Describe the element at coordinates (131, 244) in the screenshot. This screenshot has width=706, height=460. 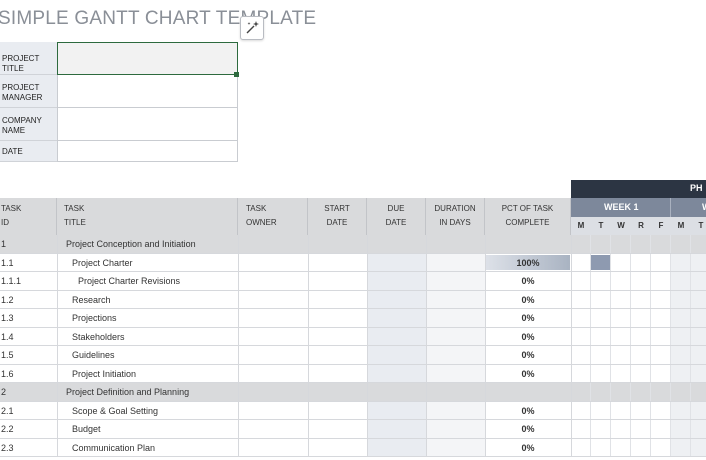
I see `task-title: Project Conception and Initiation` at that location.